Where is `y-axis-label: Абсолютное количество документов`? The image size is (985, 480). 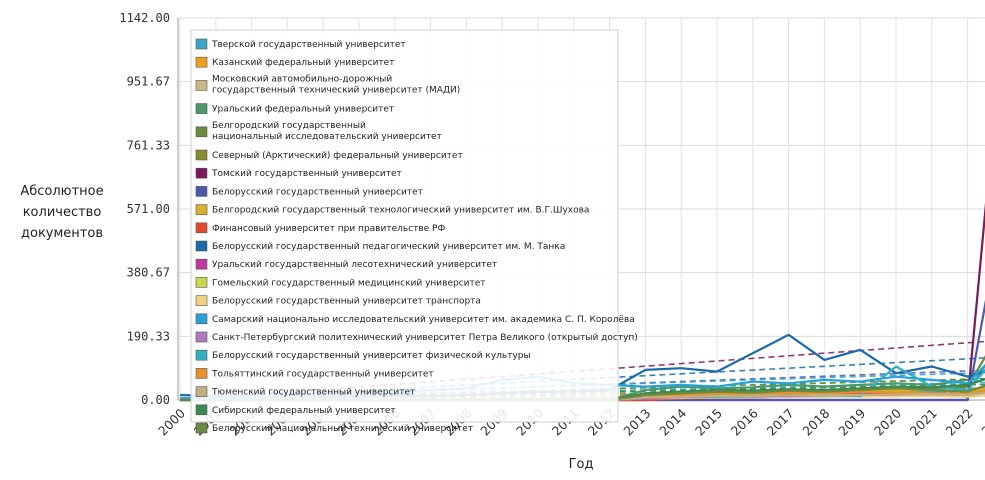
y-axis-label: Абсолютное количество документов is located at coordinates (61, 212).